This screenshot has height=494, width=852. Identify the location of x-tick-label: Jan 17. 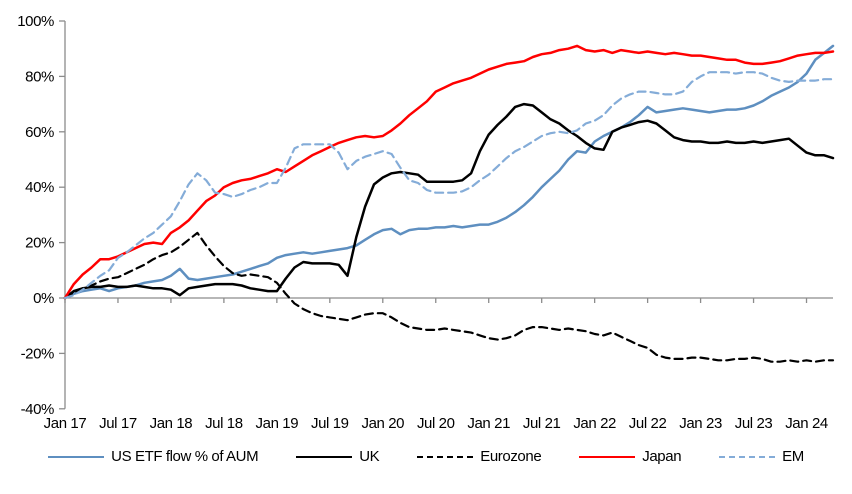
(65, 423).